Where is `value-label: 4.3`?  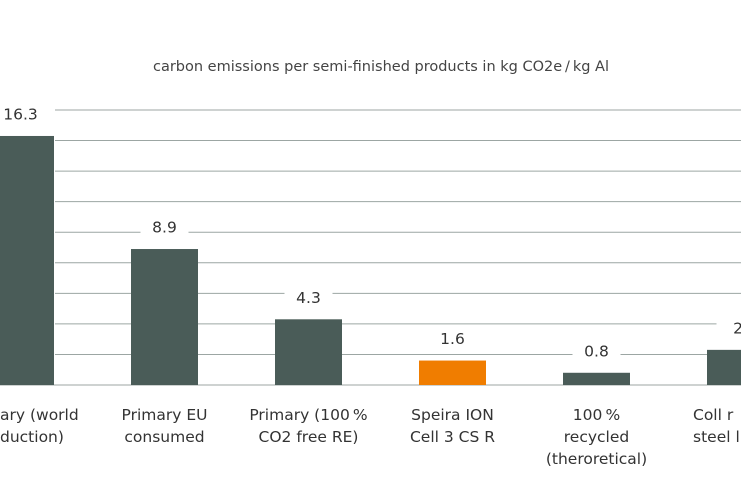
value-label: 4.3 is located at coordinates (308, 298).